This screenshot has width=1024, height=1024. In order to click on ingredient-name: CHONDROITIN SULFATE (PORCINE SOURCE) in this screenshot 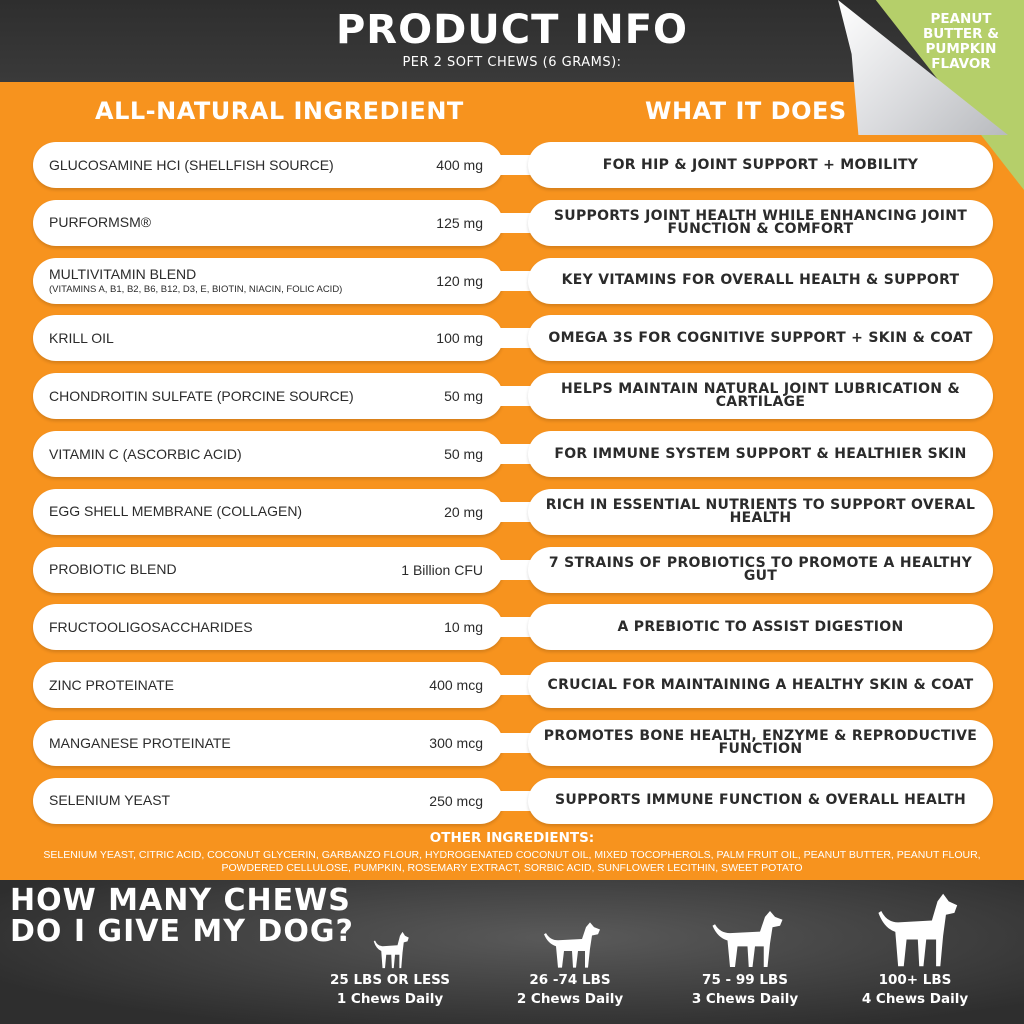, I will do `click(201, 395)`.